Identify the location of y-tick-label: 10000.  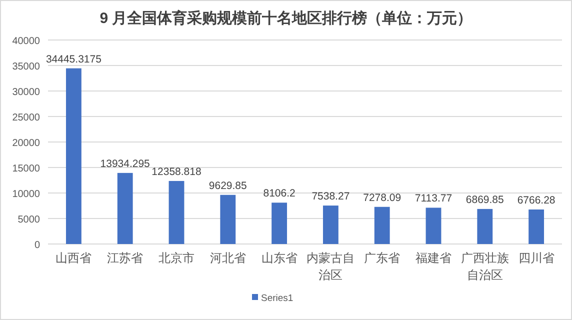
(26, 194).